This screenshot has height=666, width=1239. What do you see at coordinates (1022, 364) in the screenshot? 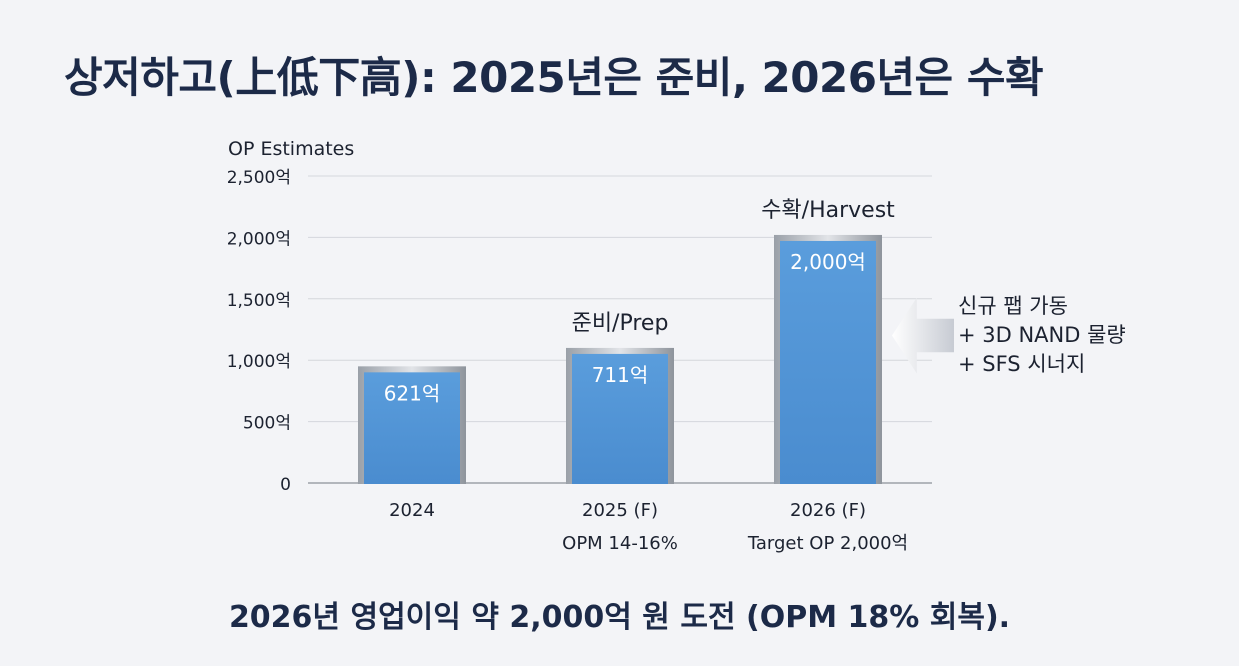
I see `callout-line-sfs: + SFS 시너지` at bounding box center [1022, 364].